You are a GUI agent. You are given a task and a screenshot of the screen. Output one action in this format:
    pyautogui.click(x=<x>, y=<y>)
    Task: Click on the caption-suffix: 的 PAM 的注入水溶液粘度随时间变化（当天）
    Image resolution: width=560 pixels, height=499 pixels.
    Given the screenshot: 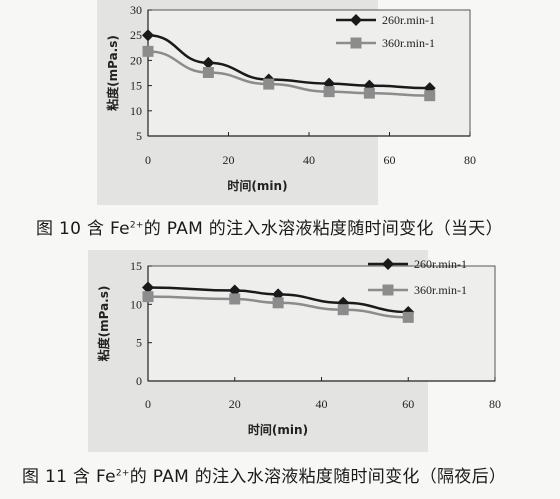 What is the action you would take?
    pyautogui.click(x=323, y=229)
    